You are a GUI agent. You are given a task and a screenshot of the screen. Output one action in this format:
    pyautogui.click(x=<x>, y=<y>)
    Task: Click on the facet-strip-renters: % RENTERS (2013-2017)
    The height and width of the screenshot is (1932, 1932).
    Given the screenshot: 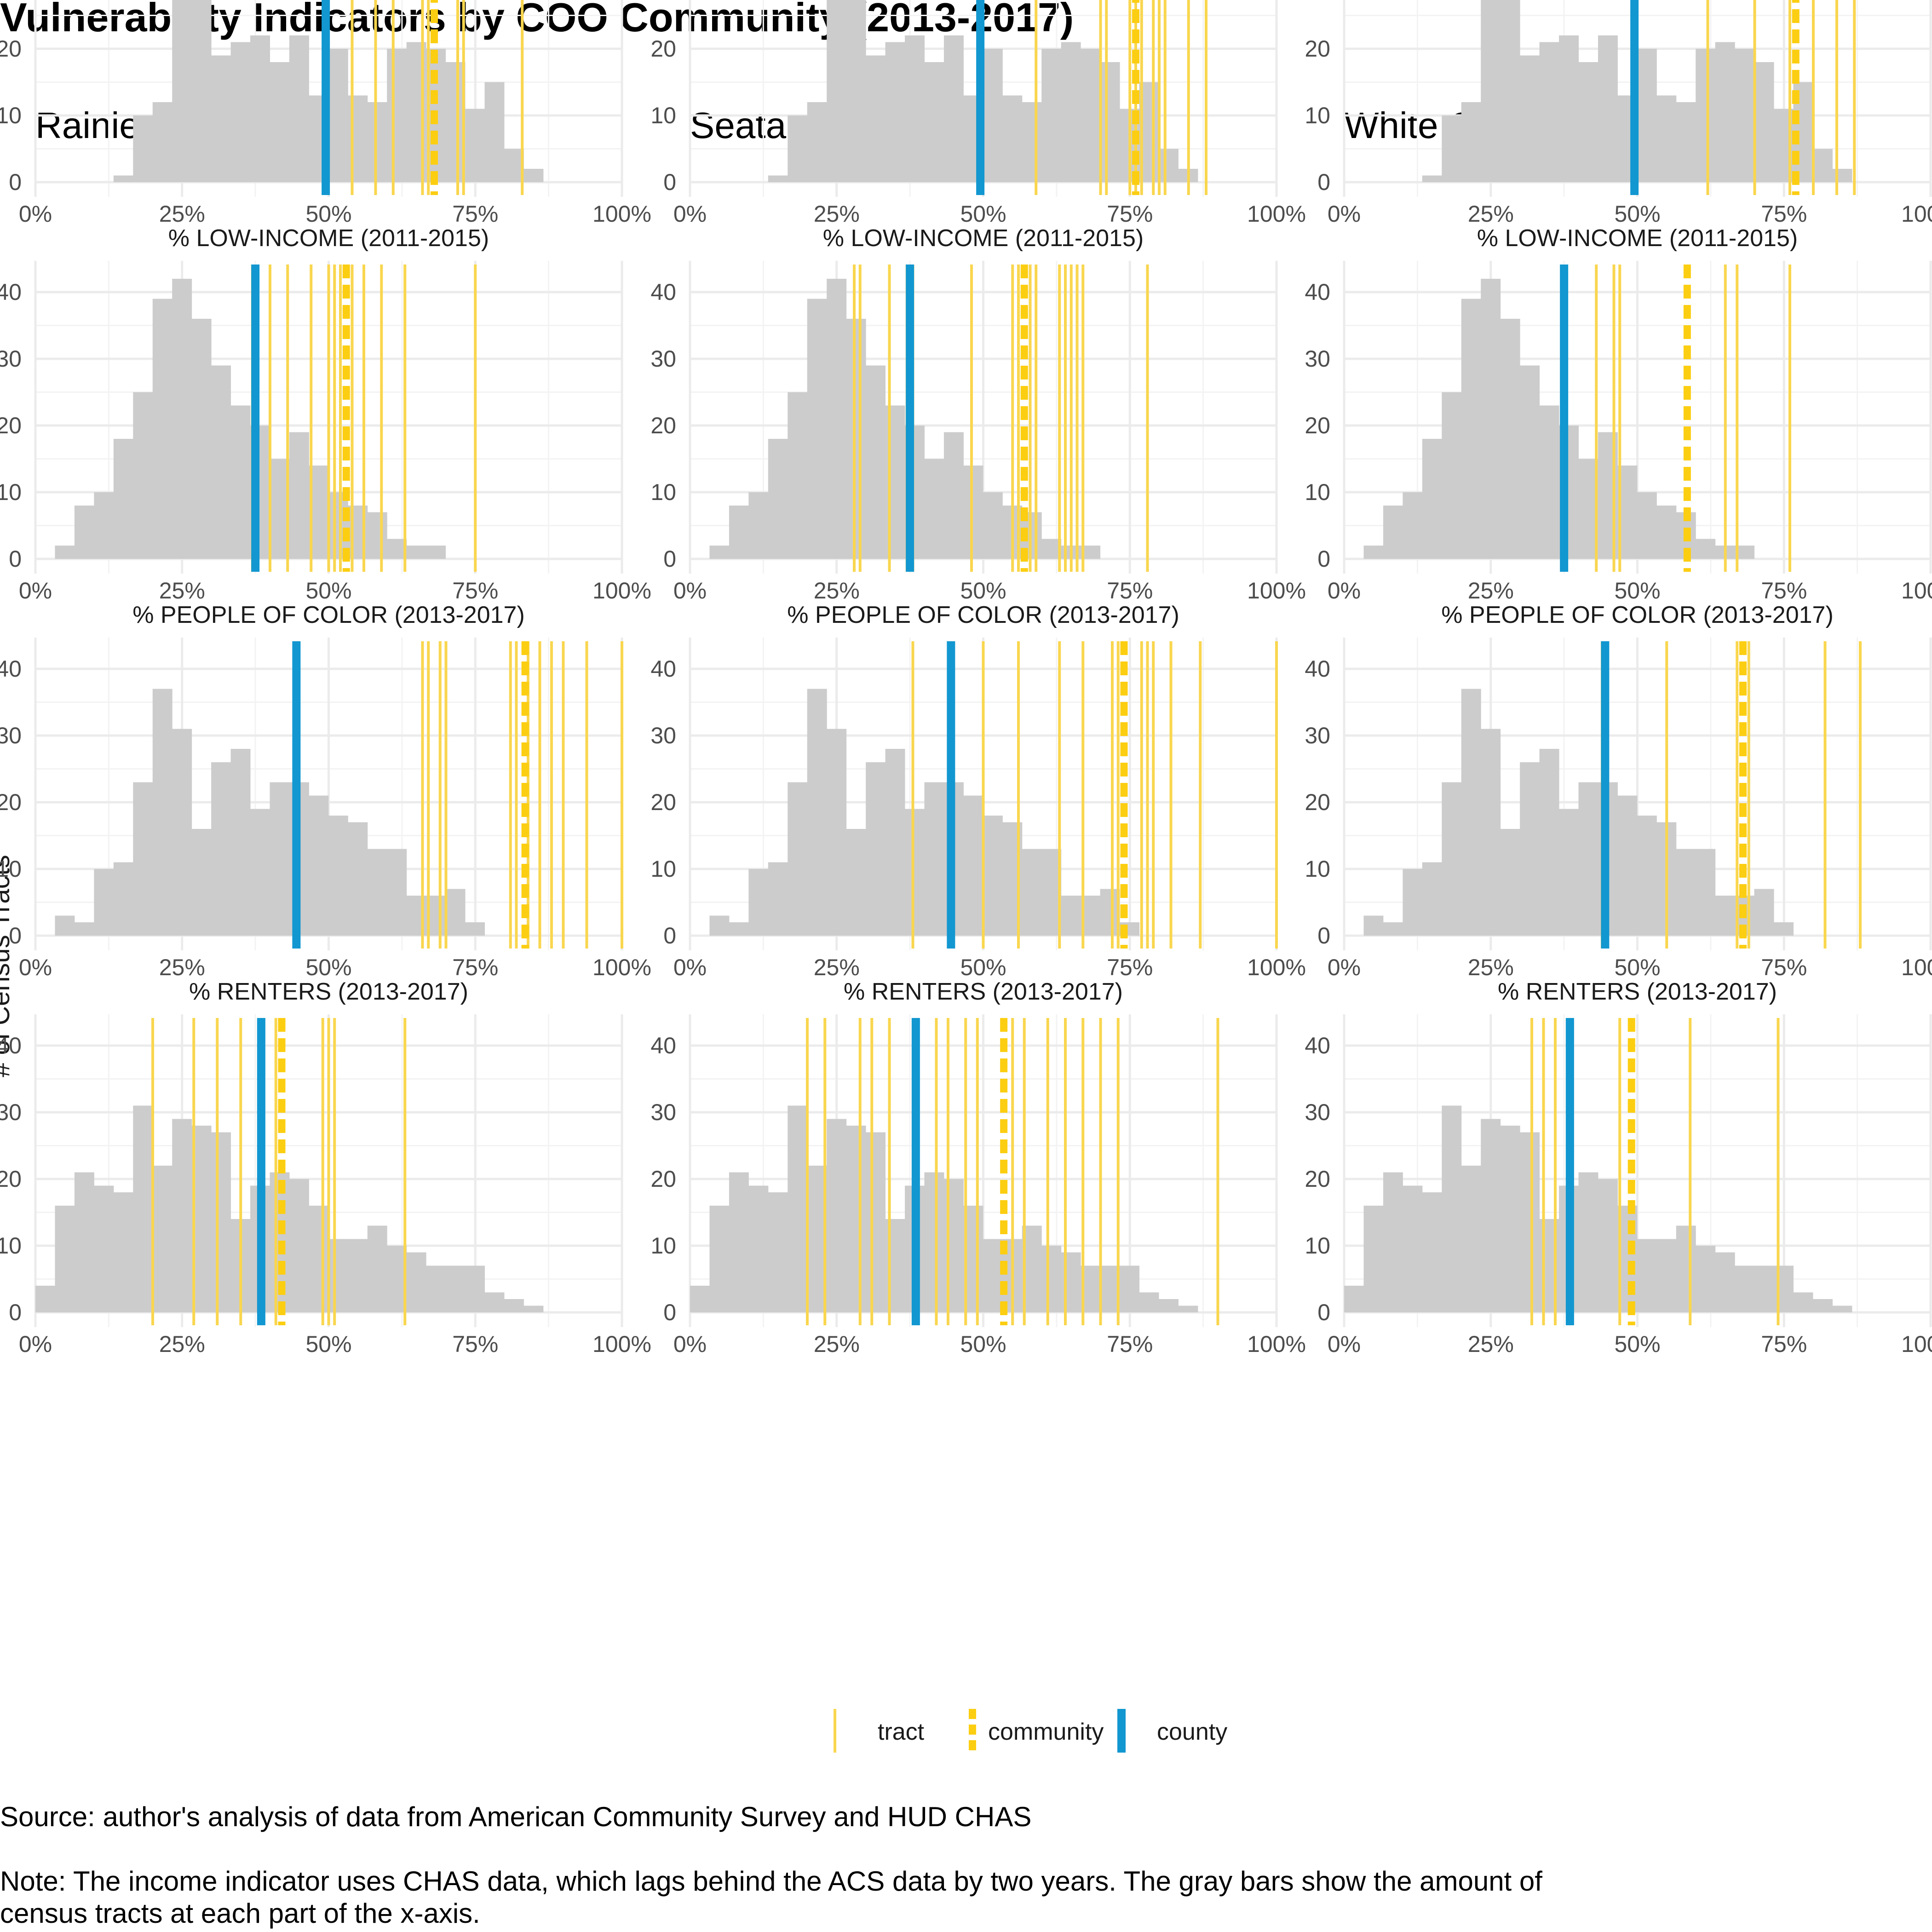 What is the action you would take?
    pyautogui.click(x=983, y=991)
    